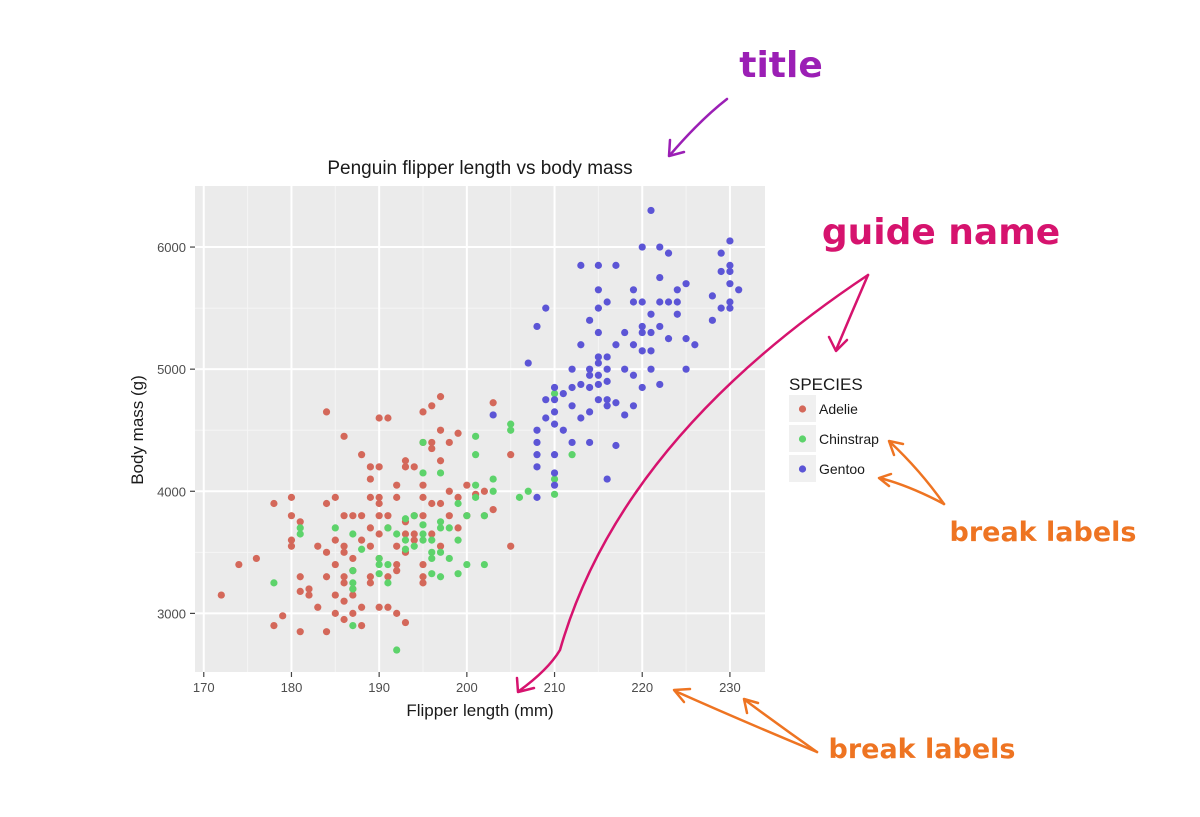  What do you see at coordinates (171, 247) in the screenshot?
I see `y-tick-label: 6000` at bounding box center [171, 247].